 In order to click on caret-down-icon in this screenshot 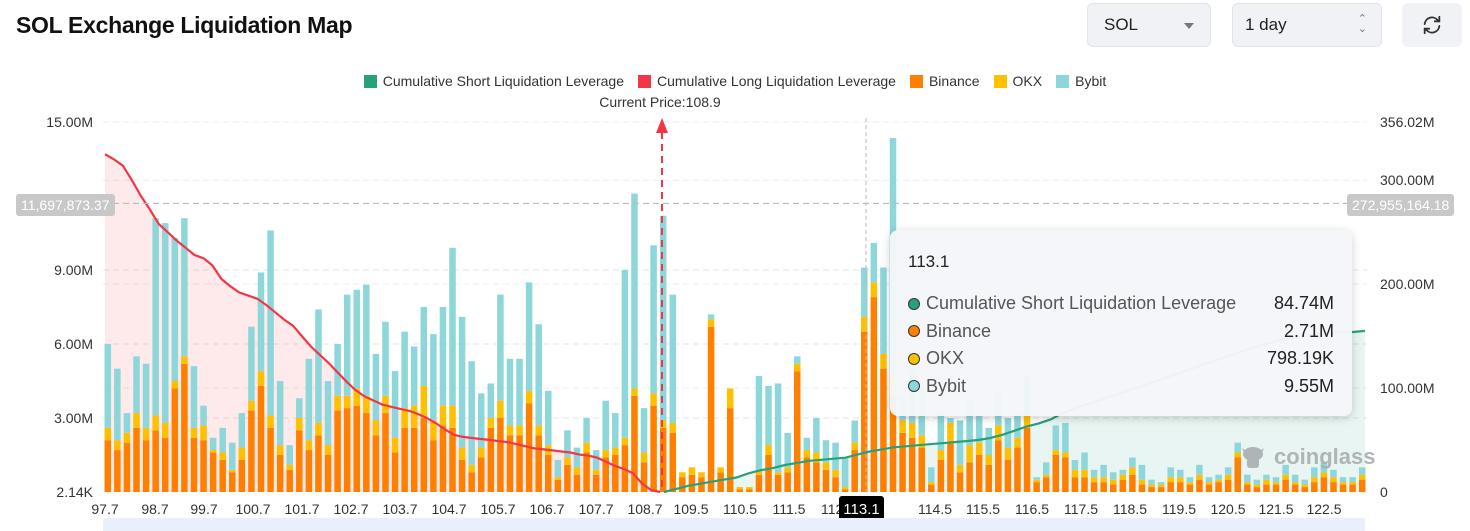, I will do `click(1189, 26)`.